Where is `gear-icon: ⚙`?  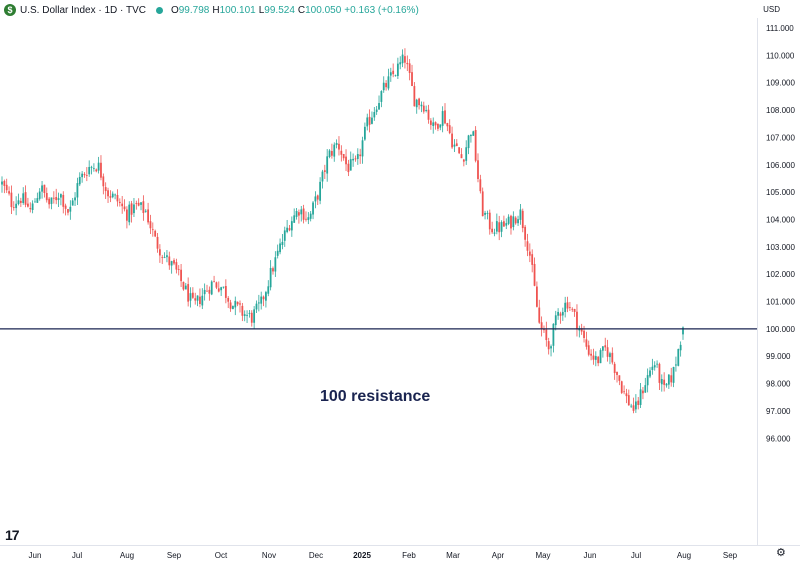 gear-icon: ⚙ is located at coordinates (781, 553).